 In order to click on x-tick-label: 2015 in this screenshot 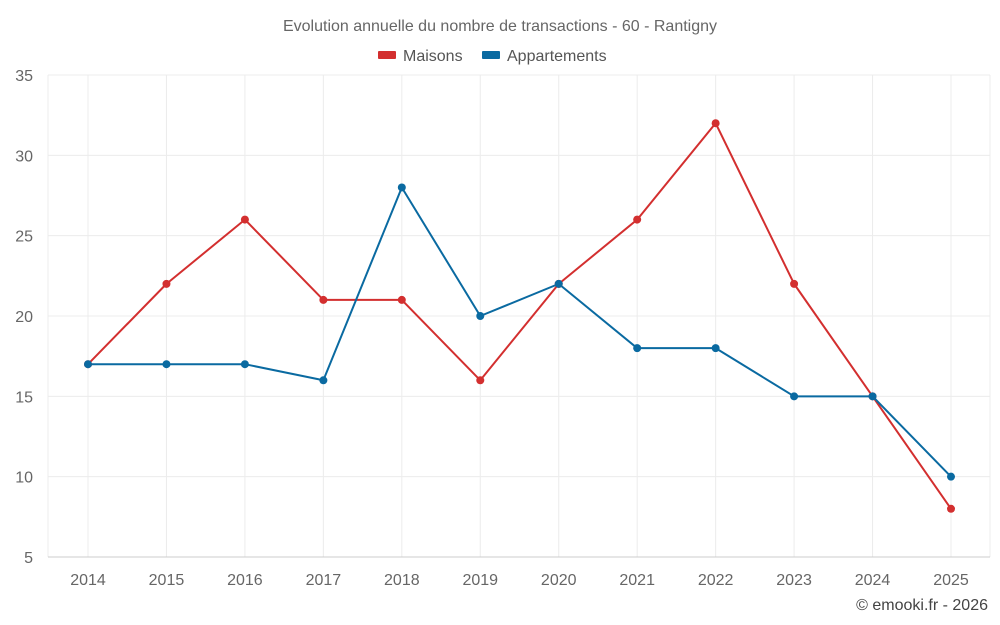, I will do `click(167, 580)`.